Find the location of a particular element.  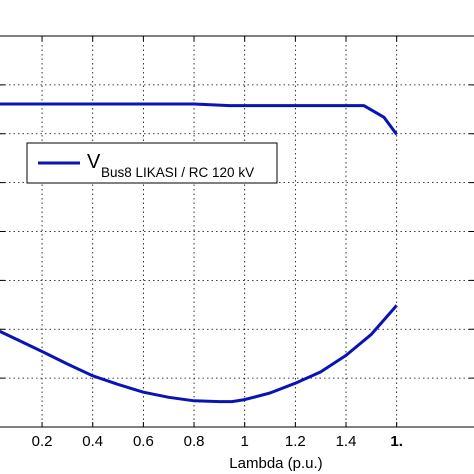

legend-label-main: V is located at coordinates (94, 162).